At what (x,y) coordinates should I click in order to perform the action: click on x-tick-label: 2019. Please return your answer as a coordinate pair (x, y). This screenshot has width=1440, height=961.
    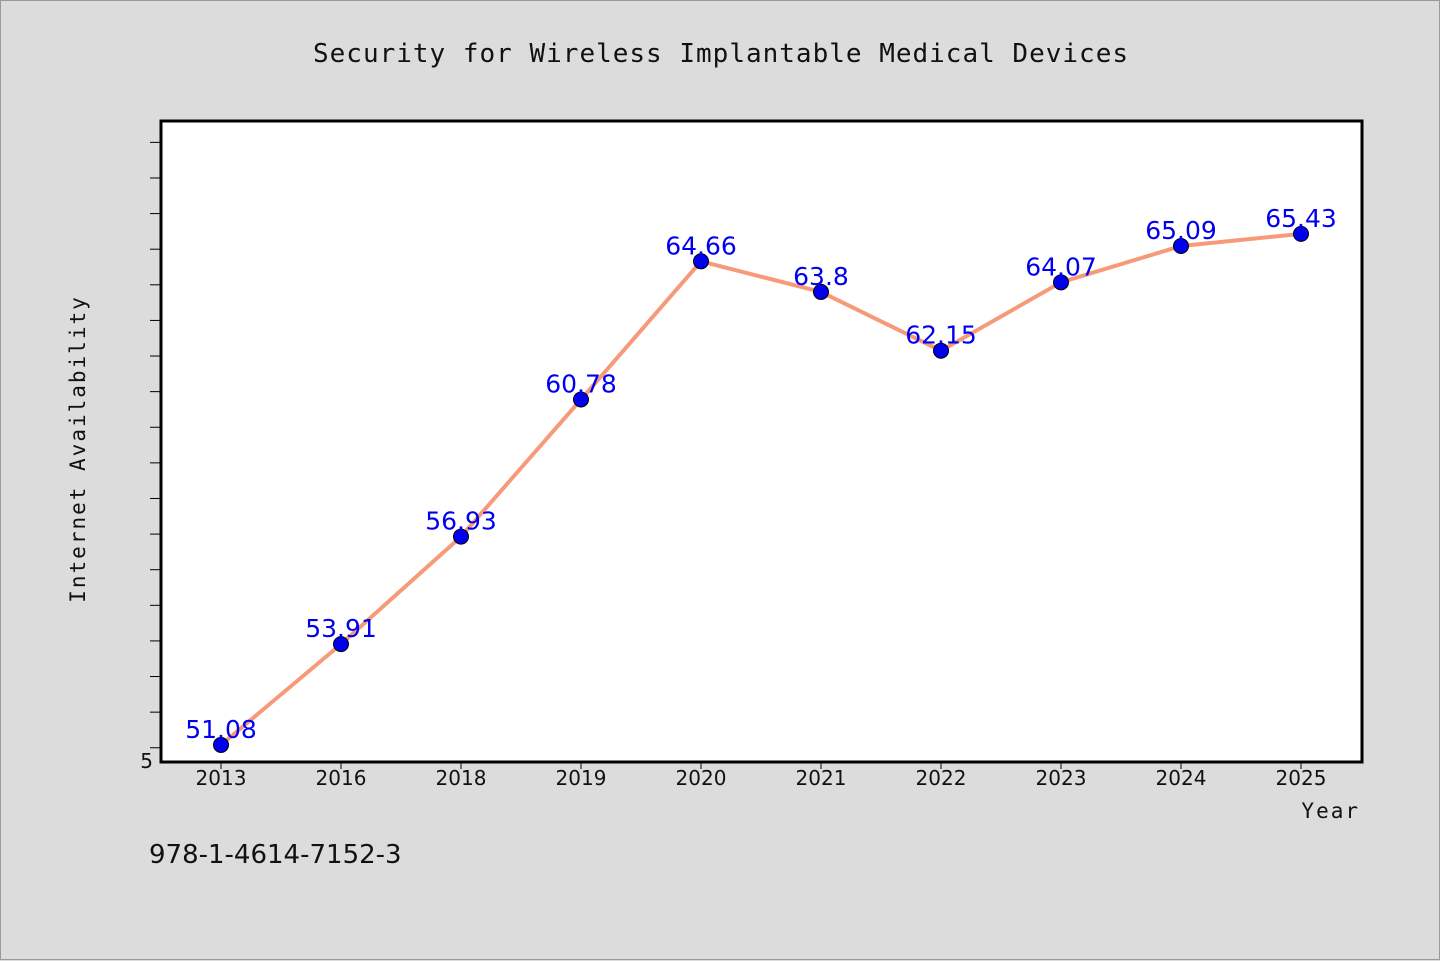
    Looking at the image, I should click on (581, 778).